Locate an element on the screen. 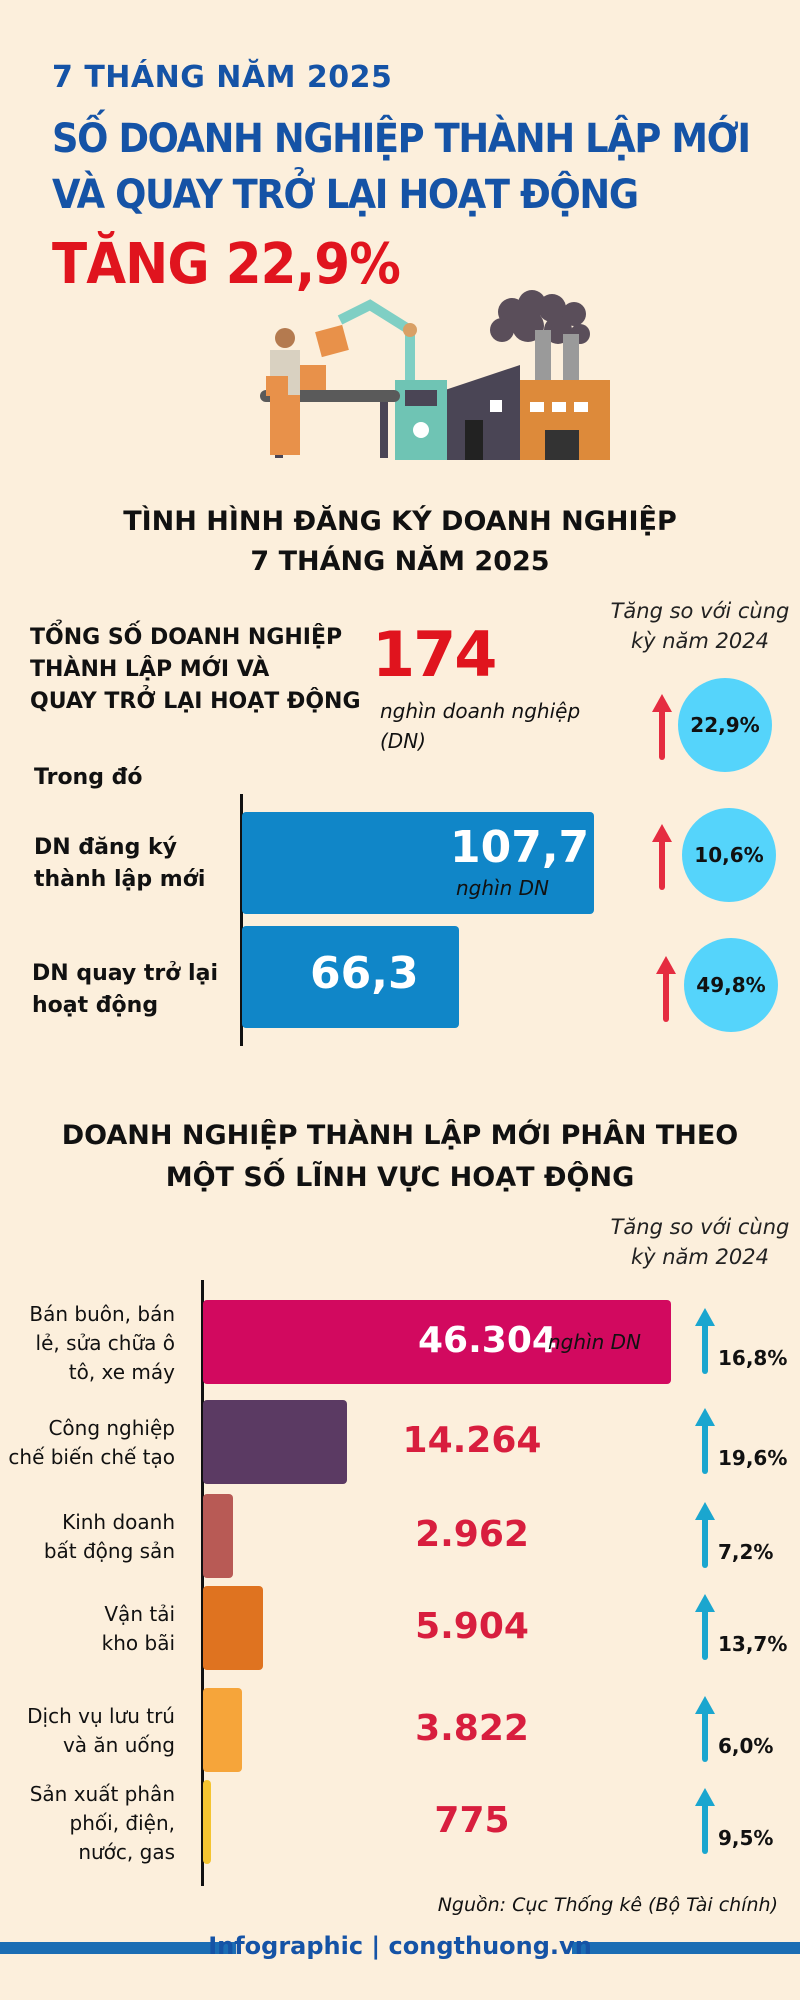  bar-return is located at coordinates (350, 977).